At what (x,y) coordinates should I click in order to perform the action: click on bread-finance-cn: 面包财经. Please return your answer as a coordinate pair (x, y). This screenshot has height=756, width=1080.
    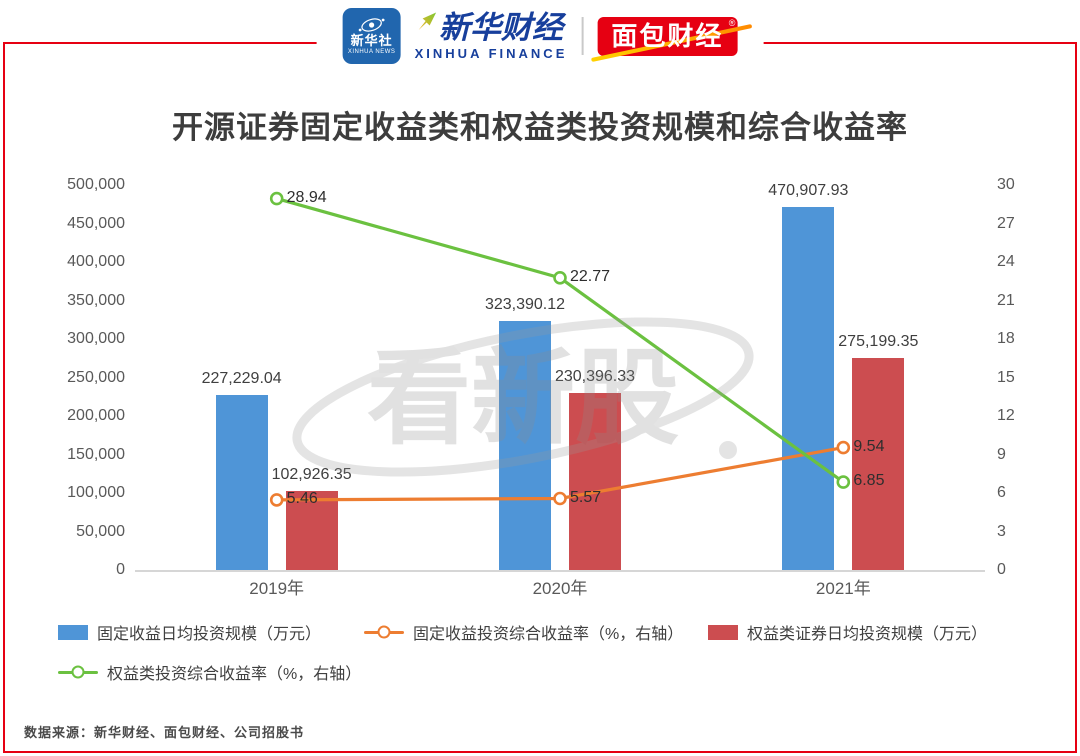
    Looking at the image, I should click on (667, 35).